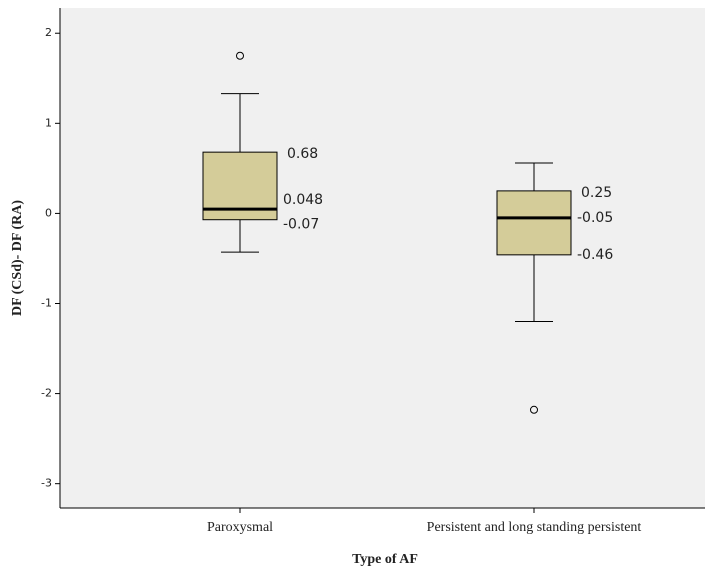 The width and height of the screenshot is (705, 574). Describe the element at coordinates (46, 483) in the screenshot. I see `y-tick-label: -3` at that location.